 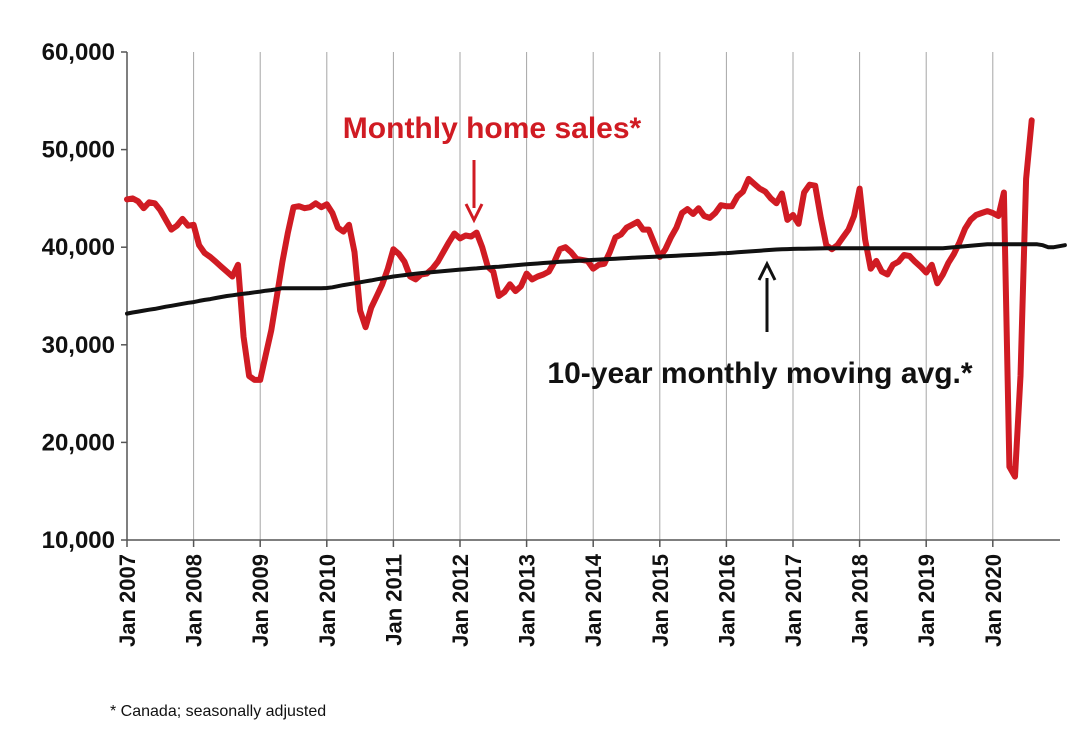 What do you see at coordinates (127, 600) in the screenshot?
I see `x-tick-label: Jan 2007` at bounding box center [127, 600].